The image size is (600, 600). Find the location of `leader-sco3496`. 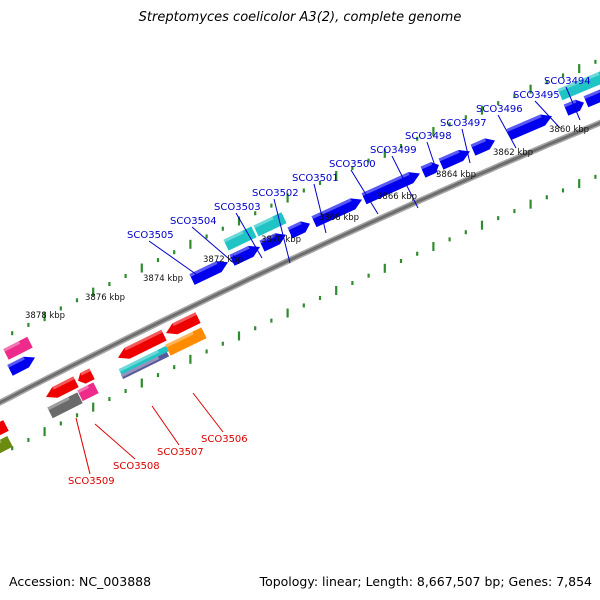

leader-sco3496 is located at coordinates (507, 131).